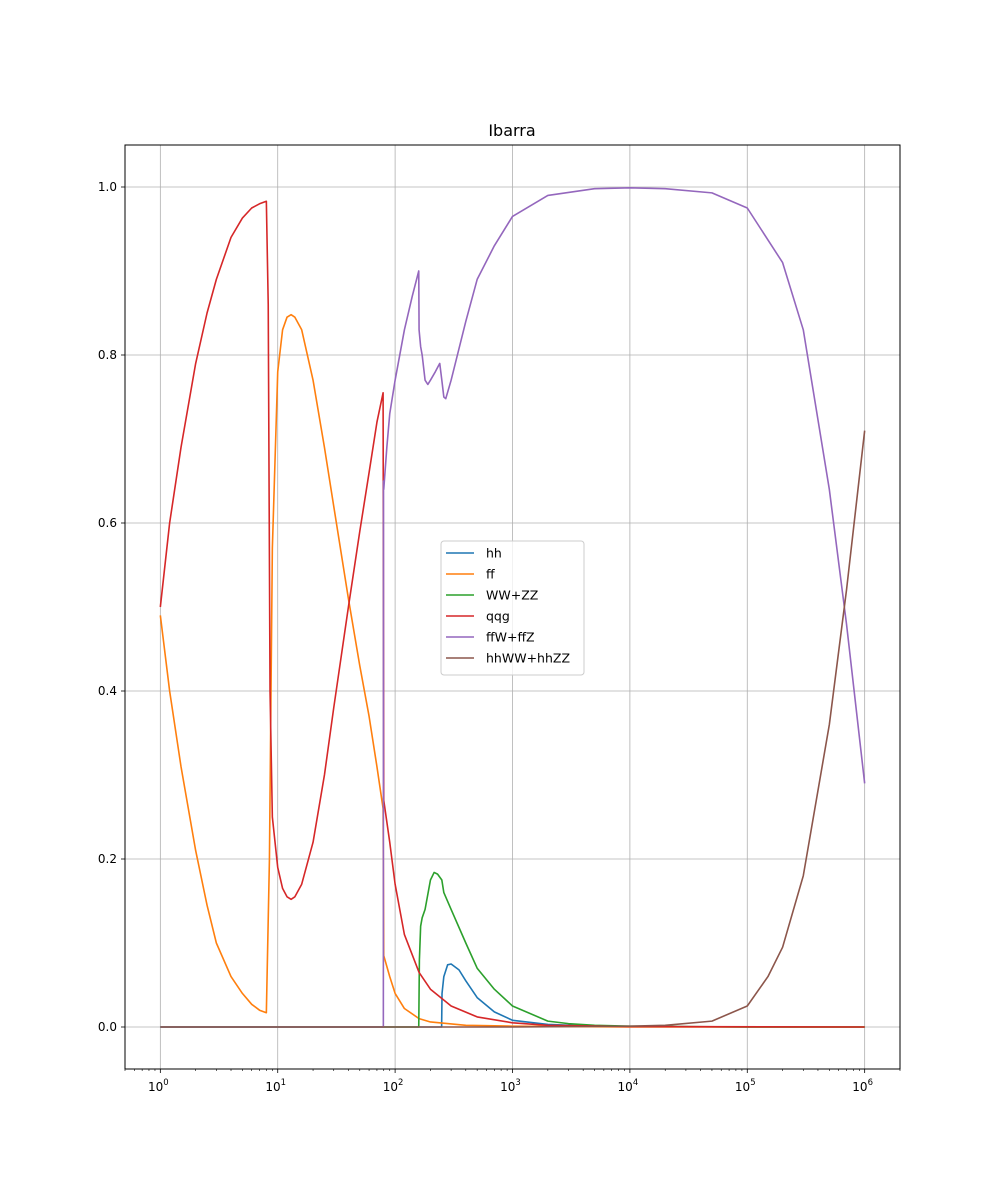 The width and height of the screenshot is (1000, 1200). What do you see at coordinates (510, 637) in the screenshot?
I see `legend-label: ffW+ffZ` at bounding box center [510, 637].